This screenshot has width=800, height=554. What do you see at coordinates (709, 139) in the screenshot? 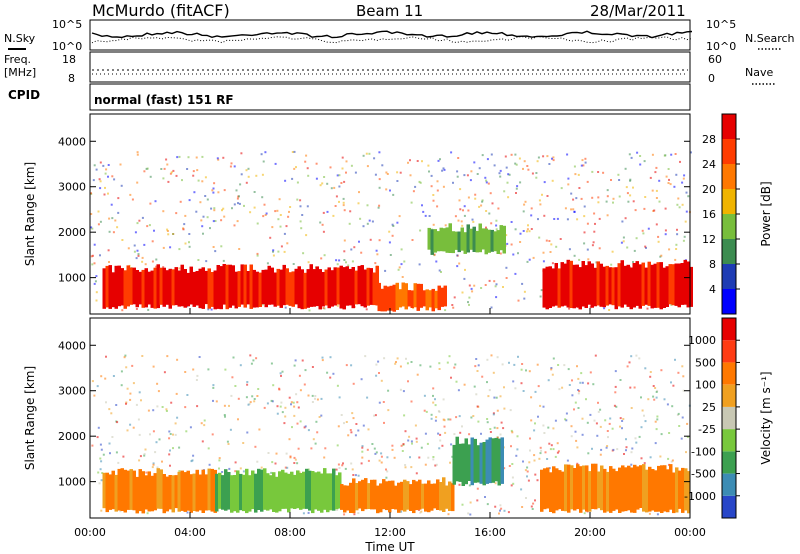
I see `colorbar-tick-label: 28` at bounding box center [709, 139].